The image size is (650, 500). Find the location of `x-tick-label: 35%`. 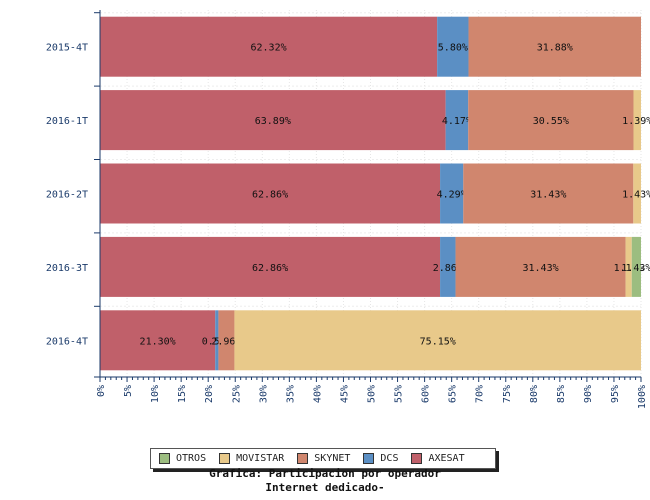

x-tick-label: 35% is located at coordinates (290, 394).